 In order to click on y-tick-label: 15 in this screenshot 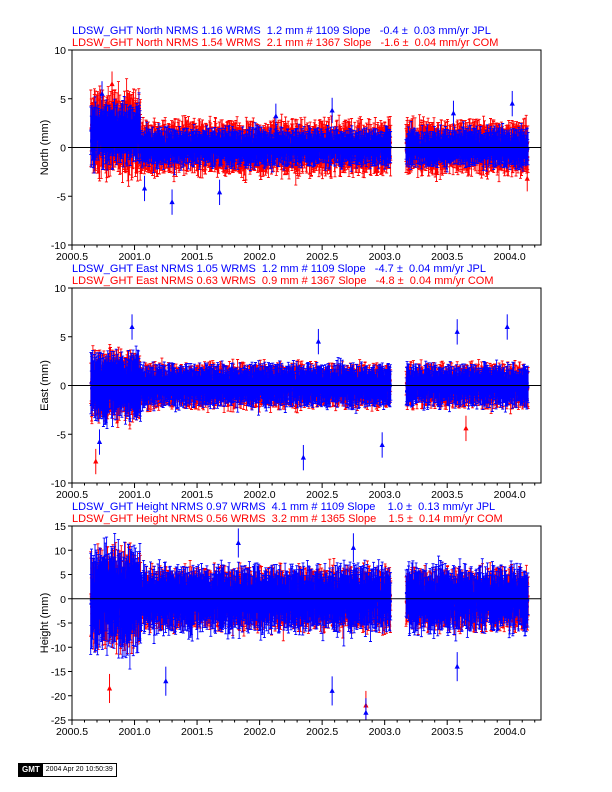, I will do `click(60, 527)`.